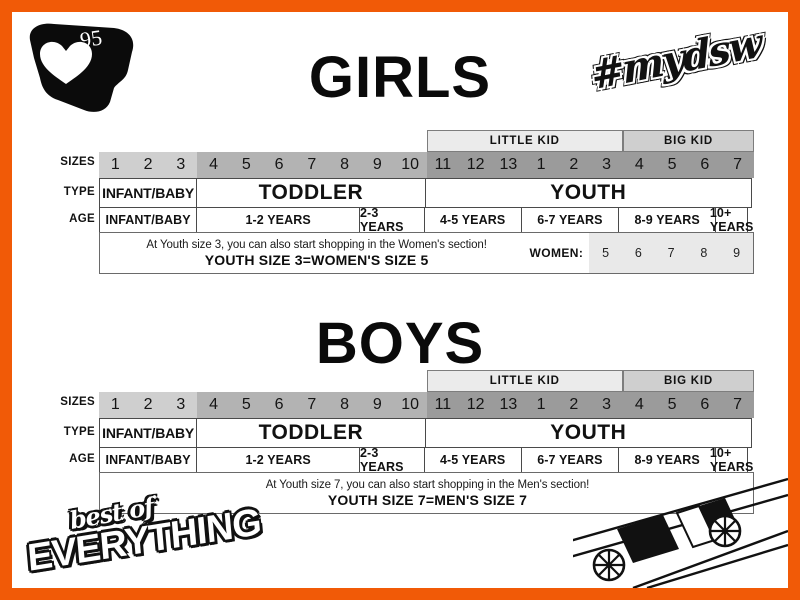  I want to click on boys-title: BOYS, so click(400, 343).